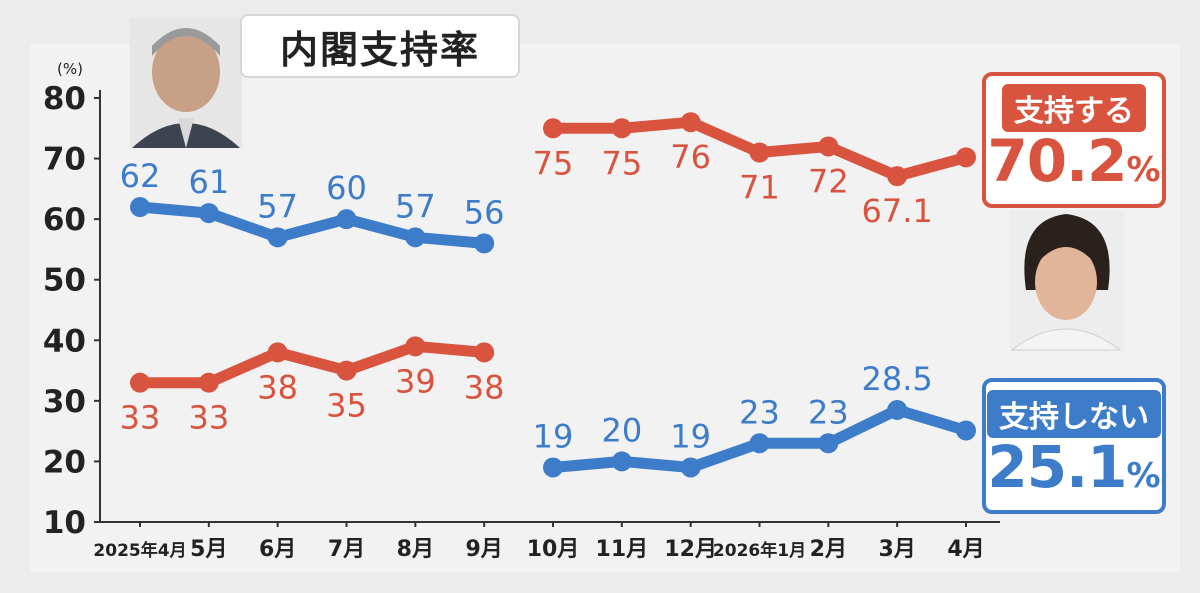 The height and width of the screenshot is (593, 1200). I want to click on y-unit-label: (%), so click(70, 69).